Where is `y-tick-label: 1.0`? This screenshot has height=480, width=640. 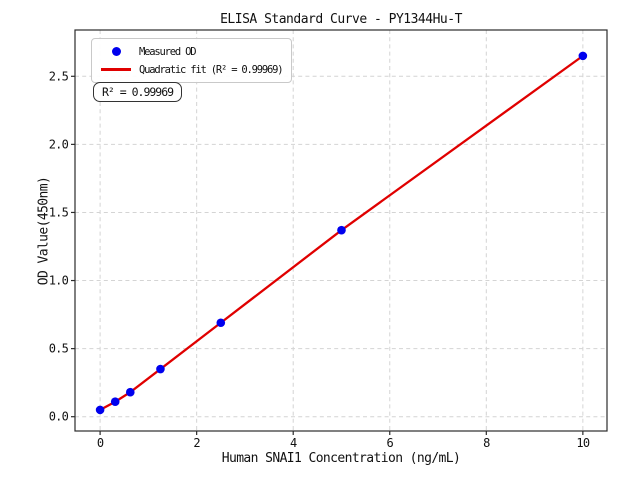
y-tick-label: 1.0 is located at coordinates (59, 281).